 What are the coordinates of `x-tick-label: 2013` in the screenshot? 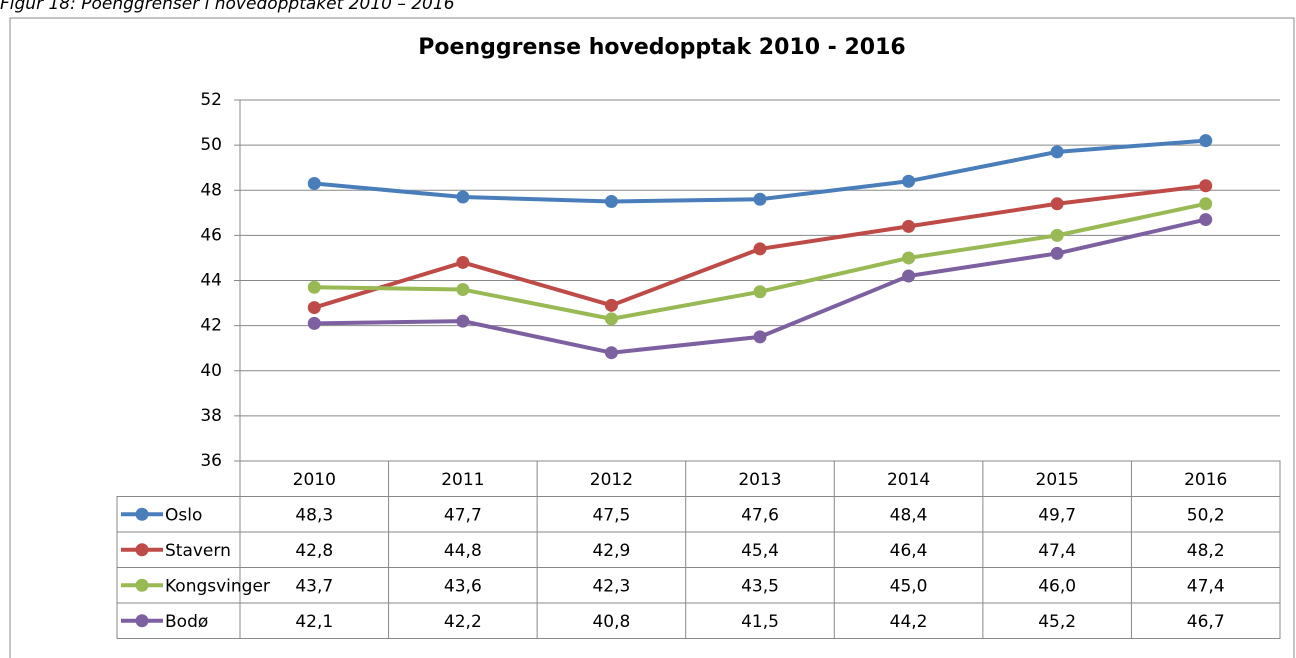 It's located at (759, 480).